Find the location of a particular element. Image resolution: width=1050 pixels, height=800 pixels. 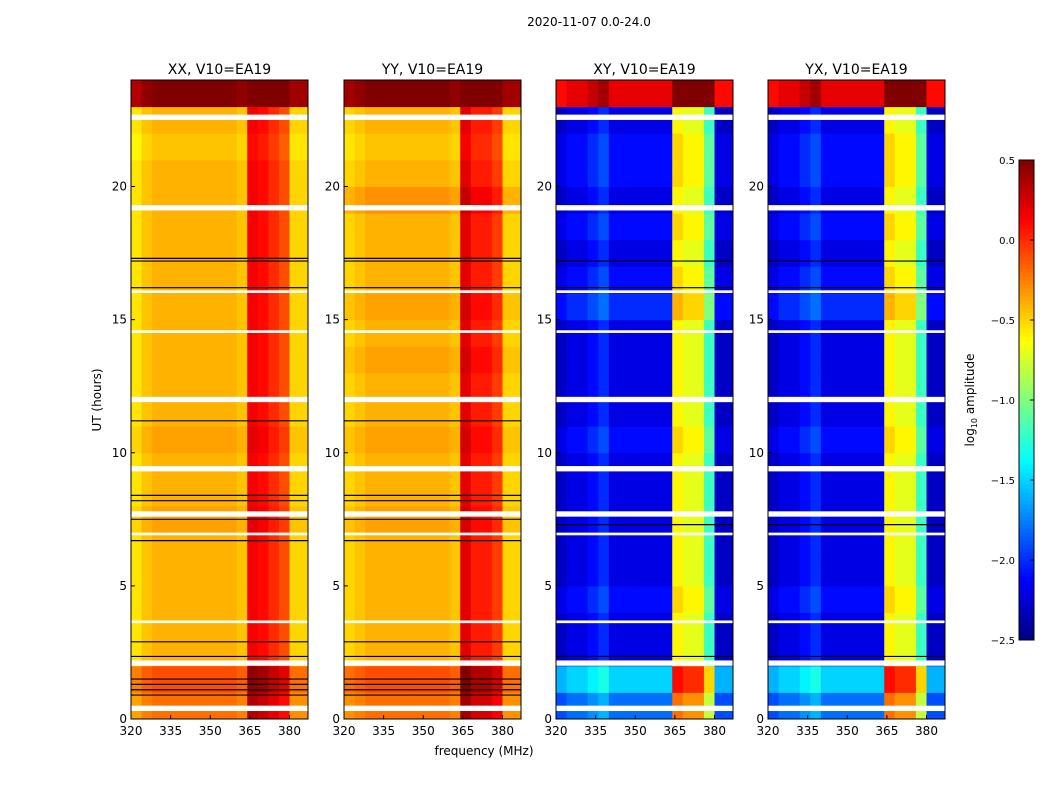

x-tick-label: 335 is located at coordinates (170, 731).